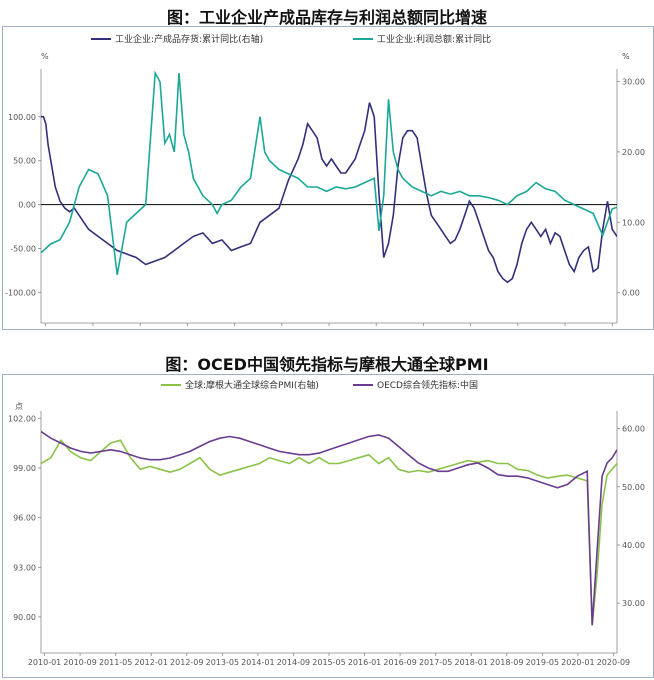  Describe the element at coordinates (24, 518) in the screenshot. I see `left-tick-label: 96.00` at that location.